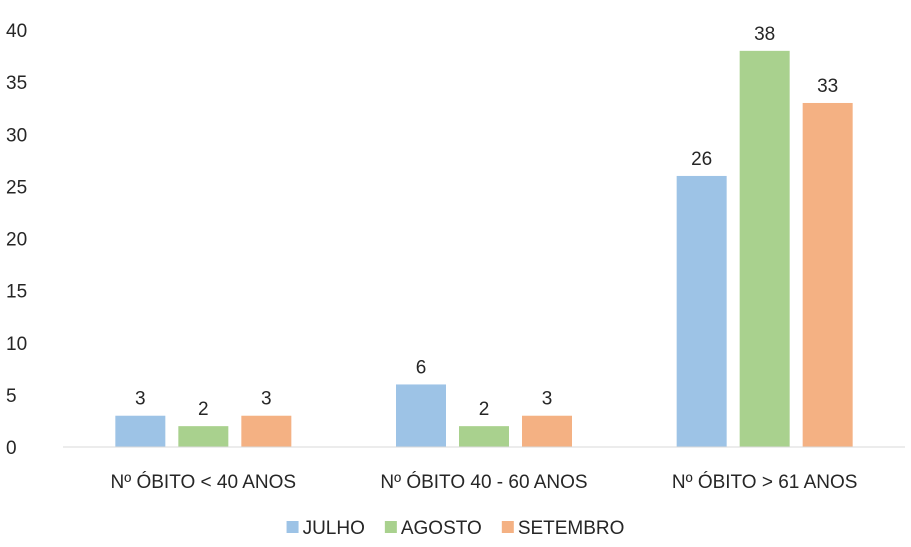 This screenshot has width=911, height=547. I want to click on y-tick-label: 35, so click(16, 83).